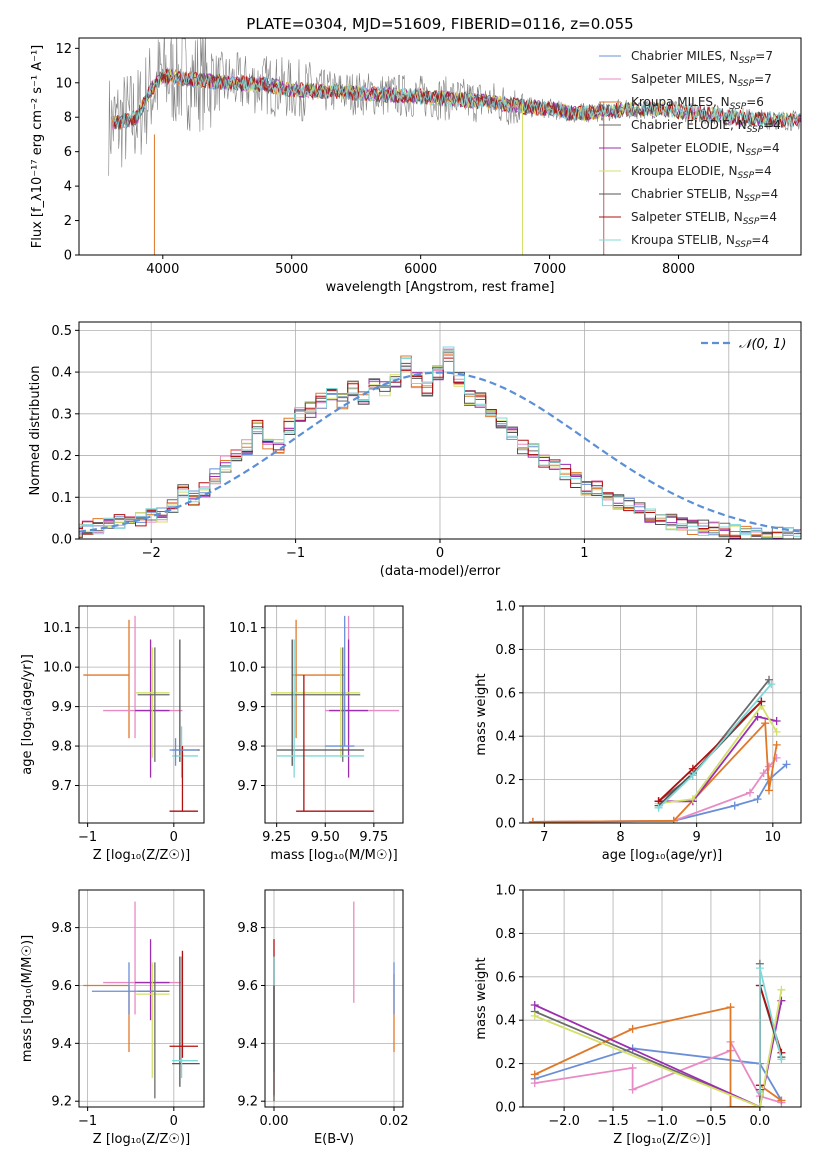 The width and height of the screenshot is (819, 1170). What do you see at coordinates (711, 1121) in the screenshot?
I see `x-tick-label: −0.5` at bounding box center [711, 1121].